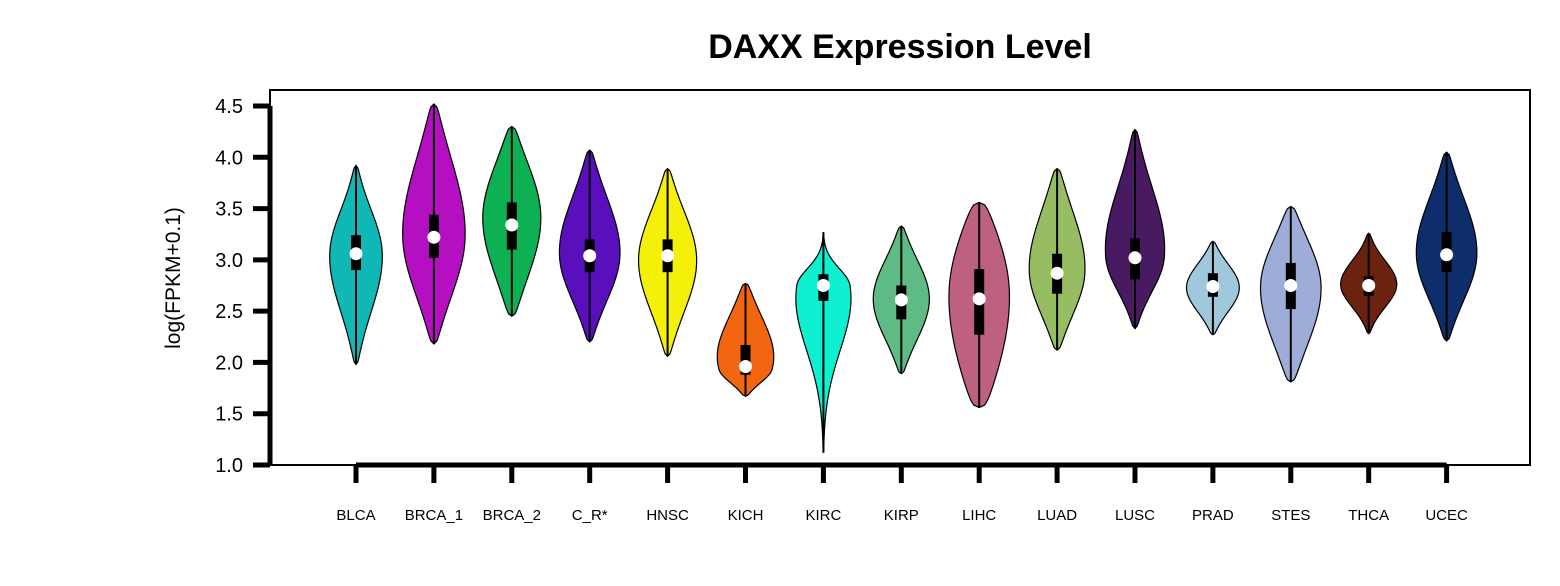 The width and height of the screenshot is (1560, 586). Describe the element at coordinates (229, 261) in the screenshot. I see `y-tick-label: 3.0` at that location.